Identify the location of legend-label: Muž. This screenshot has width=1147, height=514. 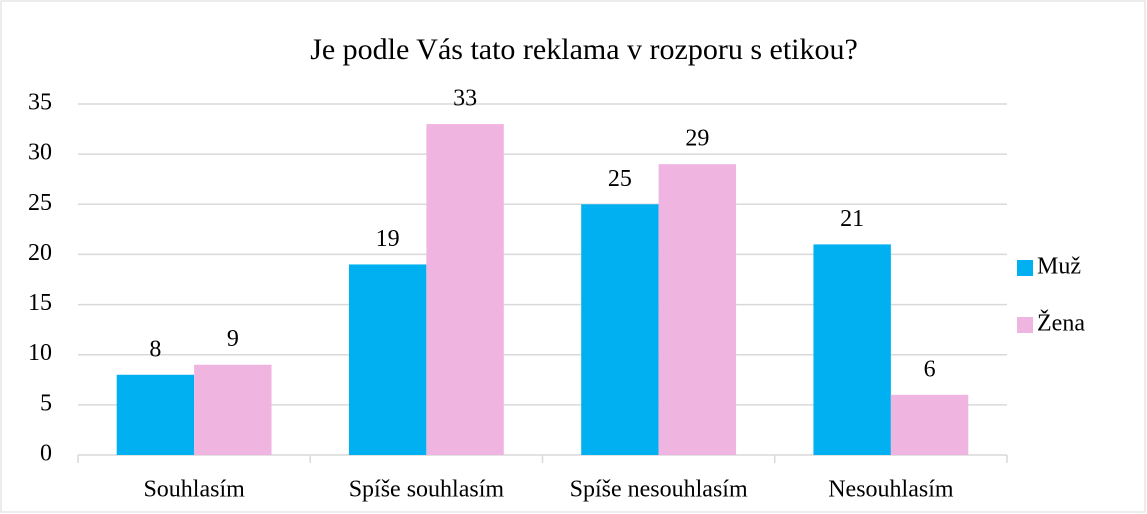
(1059, 267).